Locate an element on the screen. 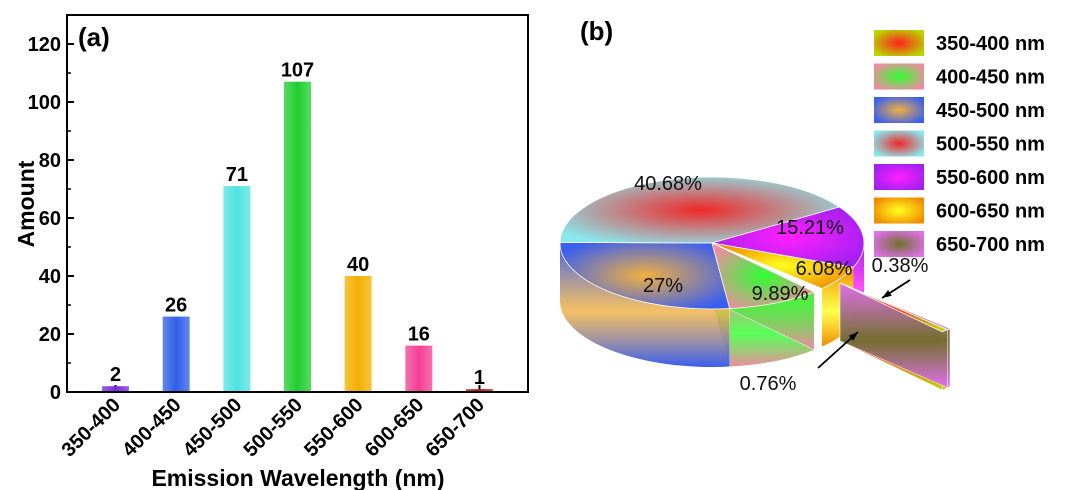 This screenshot has width=1071, height=490. pie-label-350-400 nm: 0.76% is located at coordinates (768, 384).